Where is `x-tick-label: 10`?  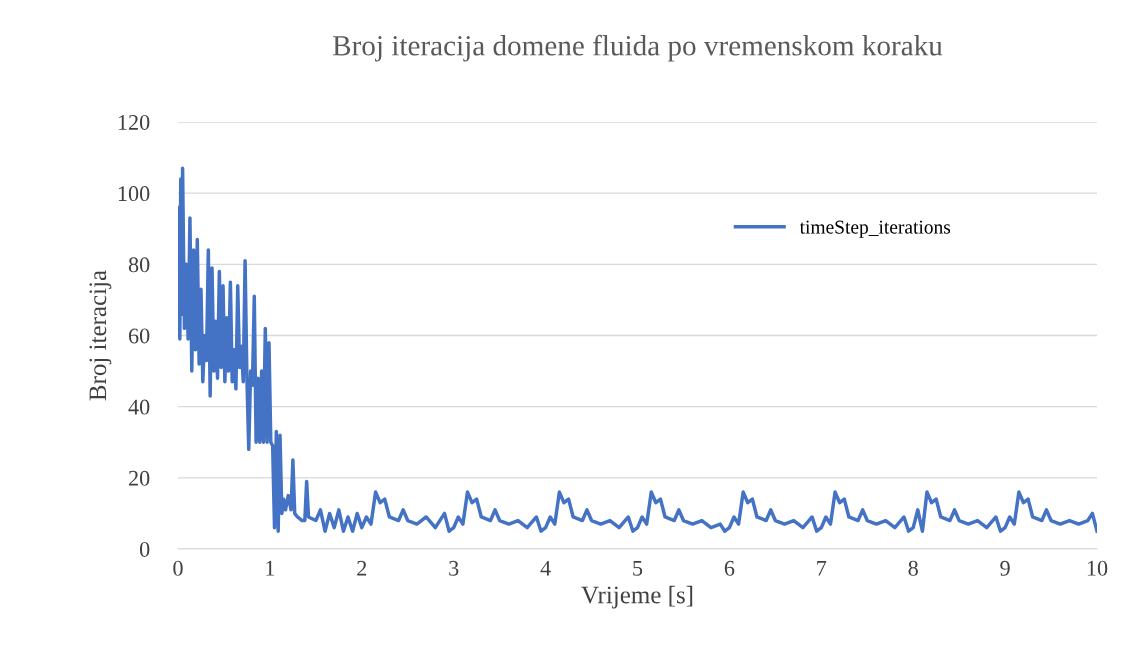 x-tick-label: 10 is located at coordinates (1097, 568).